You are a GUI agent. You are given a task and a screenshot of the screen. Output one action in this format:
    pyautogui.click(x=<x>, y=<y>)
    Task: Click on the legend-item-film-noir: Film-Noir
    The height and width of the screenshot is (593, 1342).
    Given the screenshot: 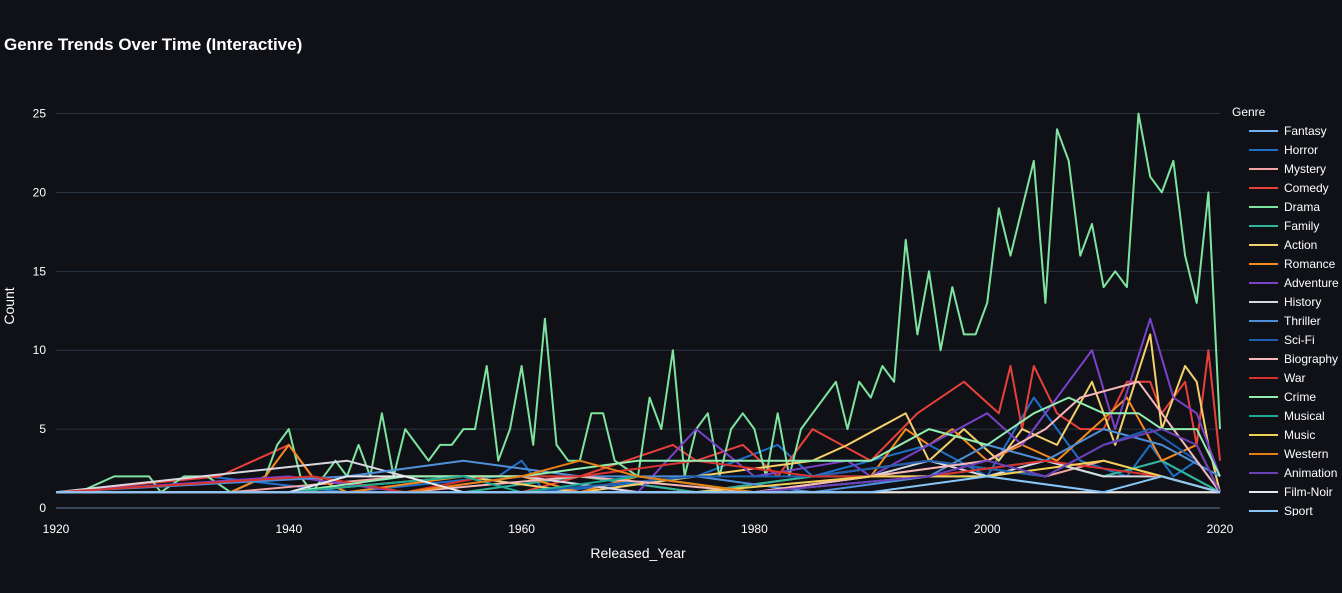 What is the action you would take?
    pyautogui.click(x=1308, y=492)
    